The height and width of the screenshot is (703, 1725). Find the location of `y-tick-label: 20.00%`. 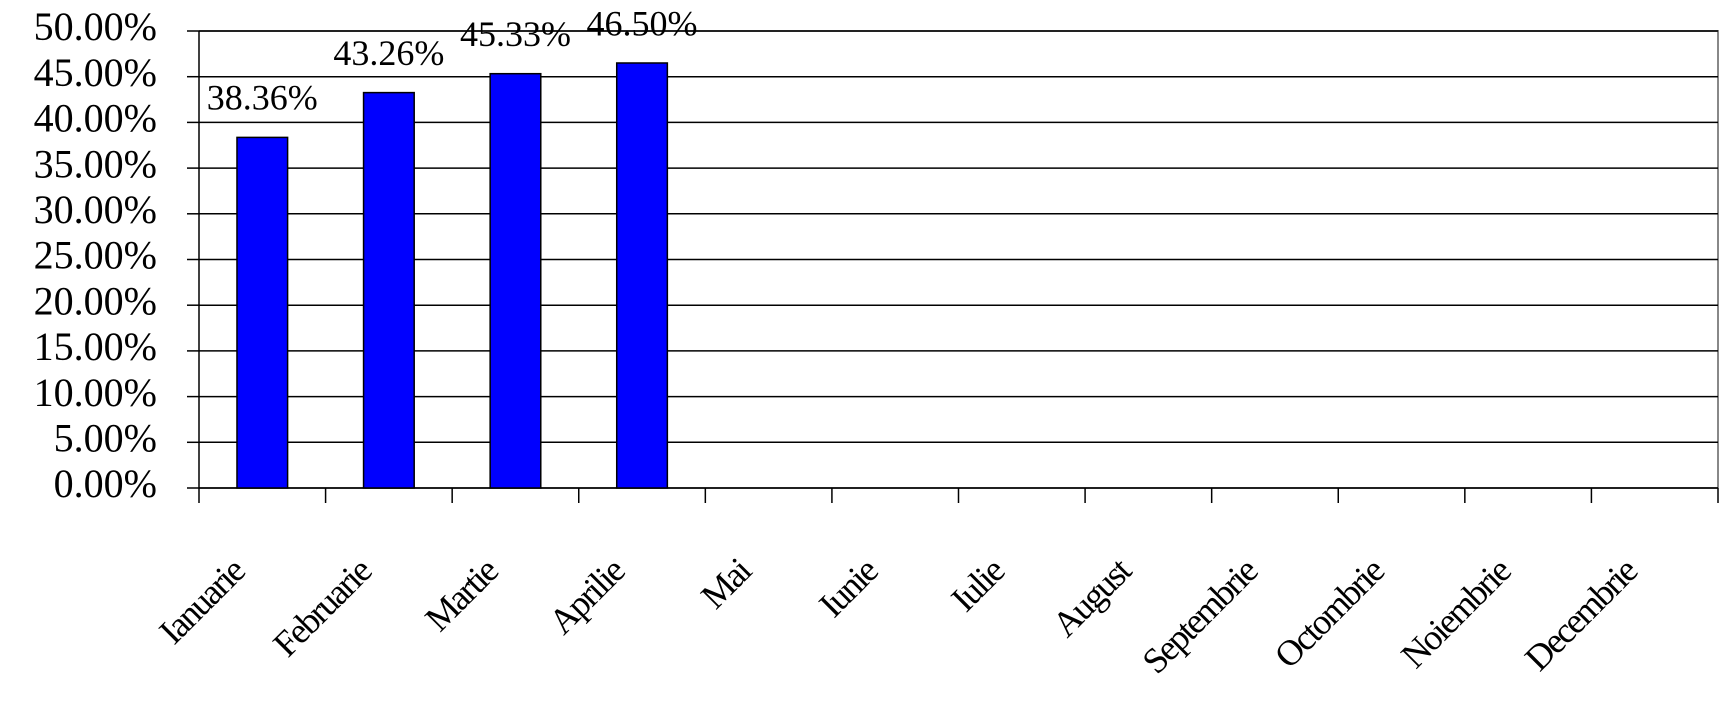

y-tick-label: 20.00% is located at coordinates (95, 300).